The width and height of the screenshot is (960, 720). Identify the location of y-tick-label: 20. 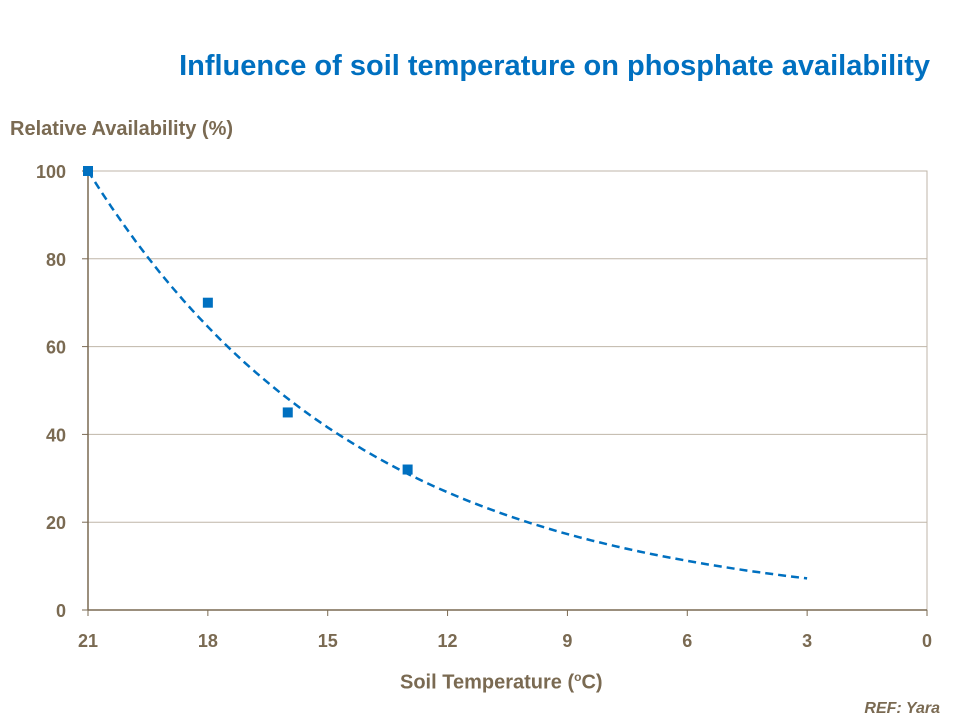
(56, 523).